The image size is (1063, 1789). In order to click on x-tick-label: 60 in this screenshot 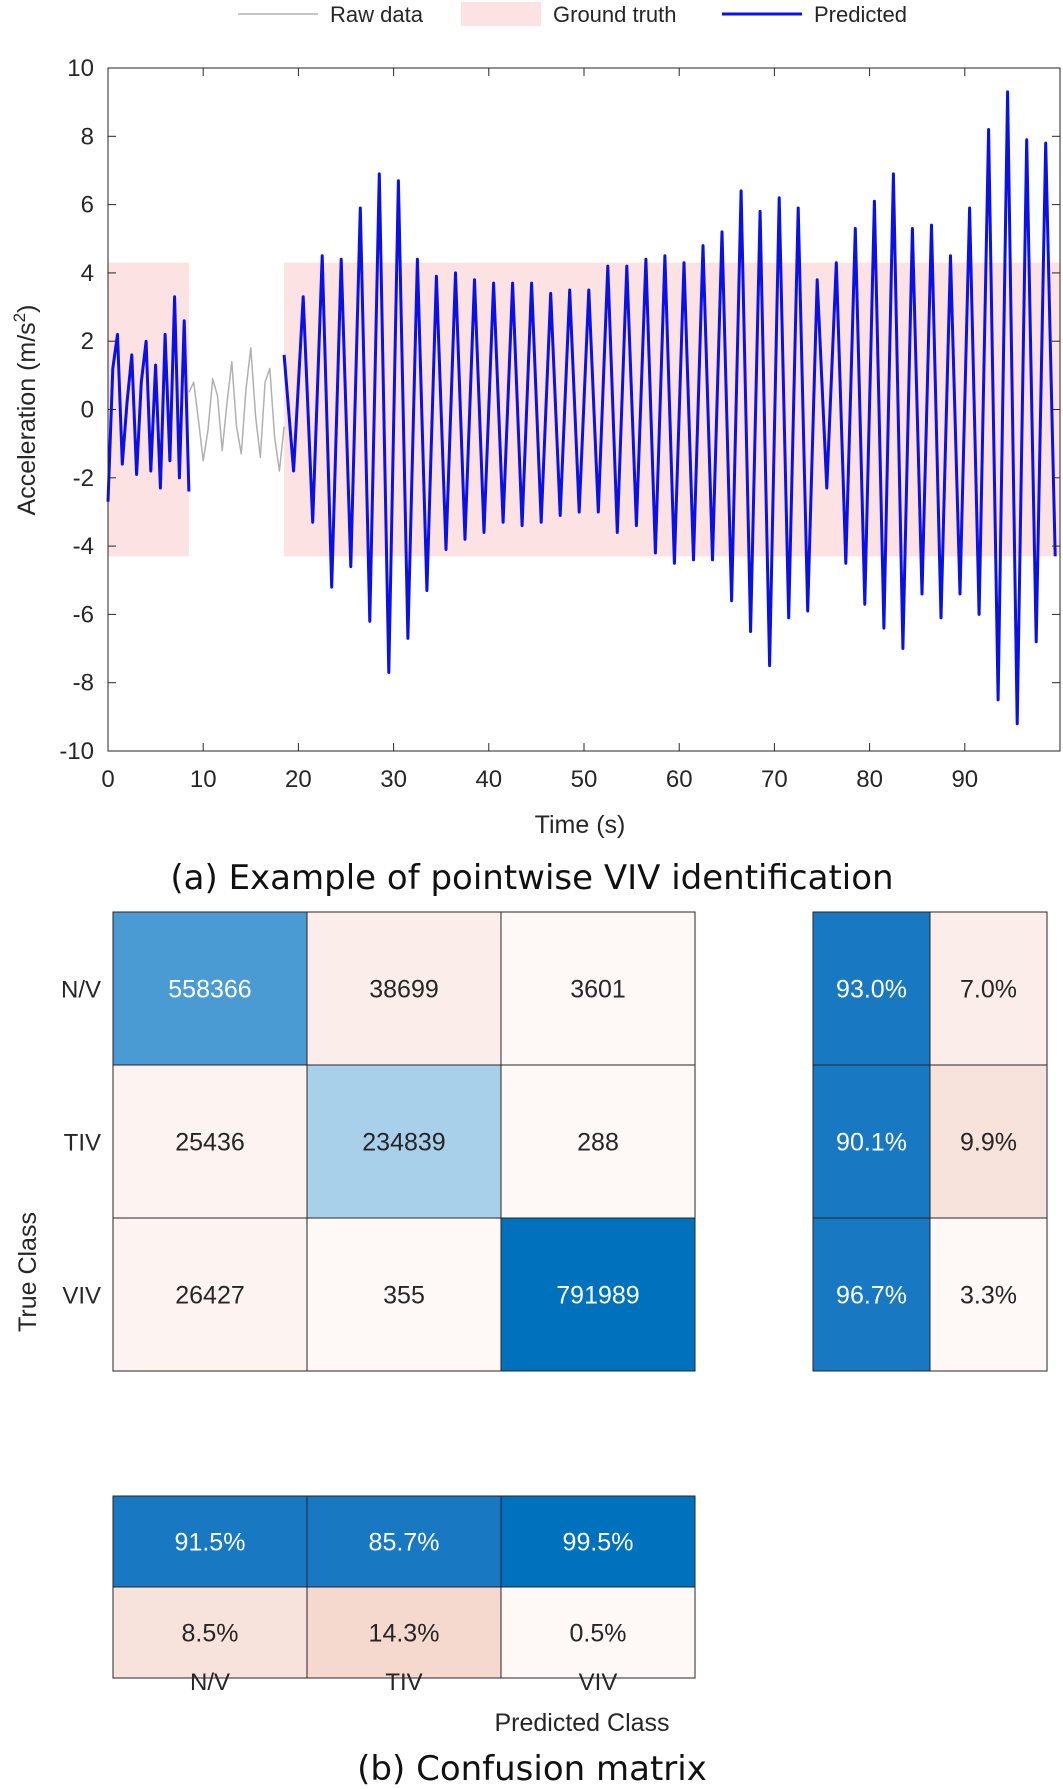, I will do `click(679, 779)`.